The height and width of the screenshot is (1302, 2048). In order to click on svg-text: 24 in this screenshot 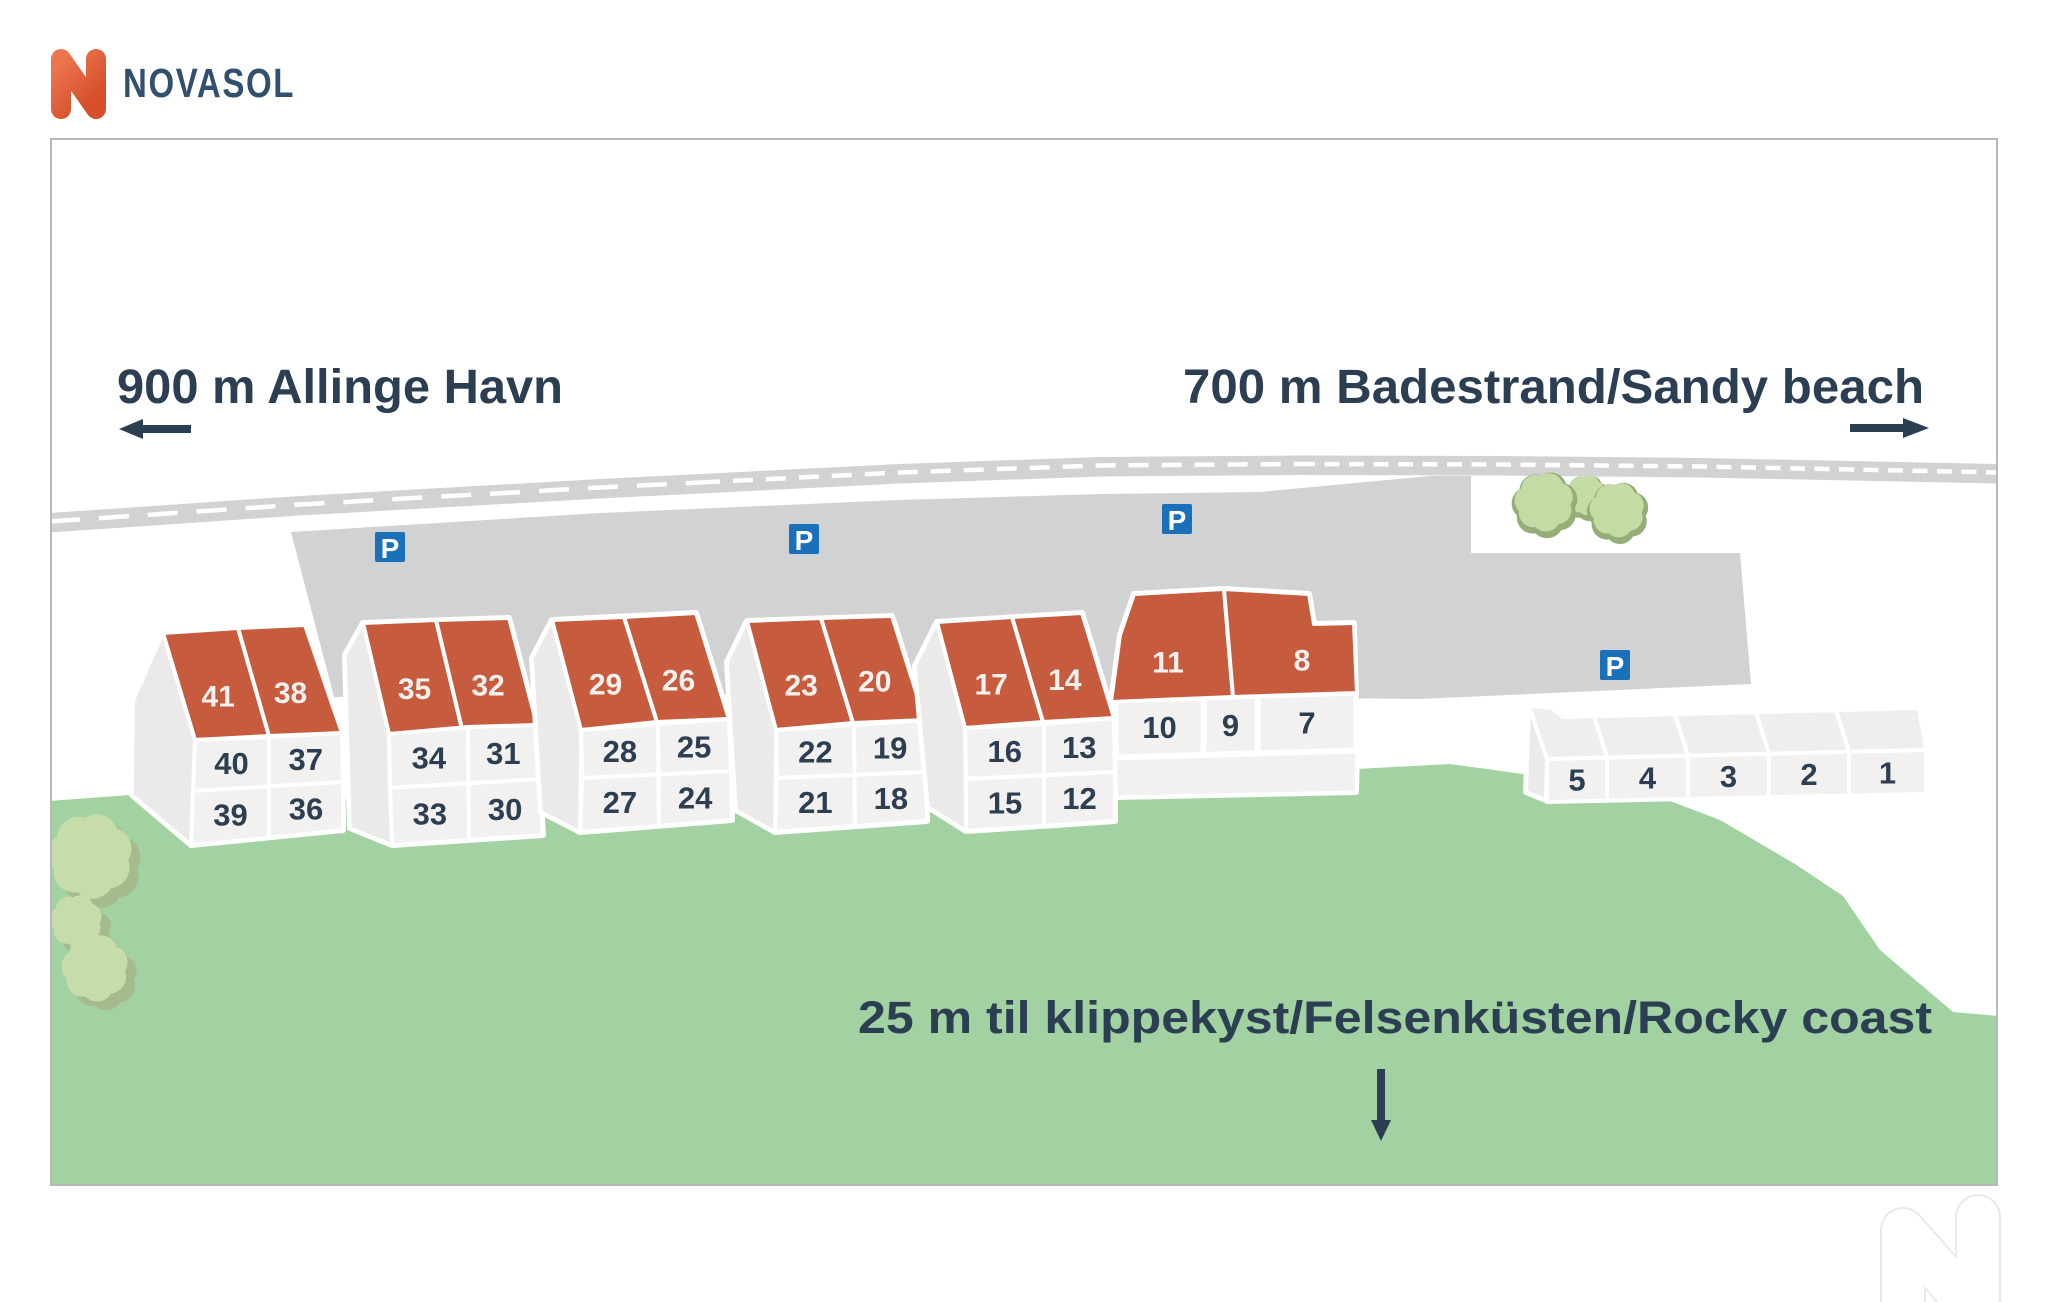, I will do `click(695, 797)`.